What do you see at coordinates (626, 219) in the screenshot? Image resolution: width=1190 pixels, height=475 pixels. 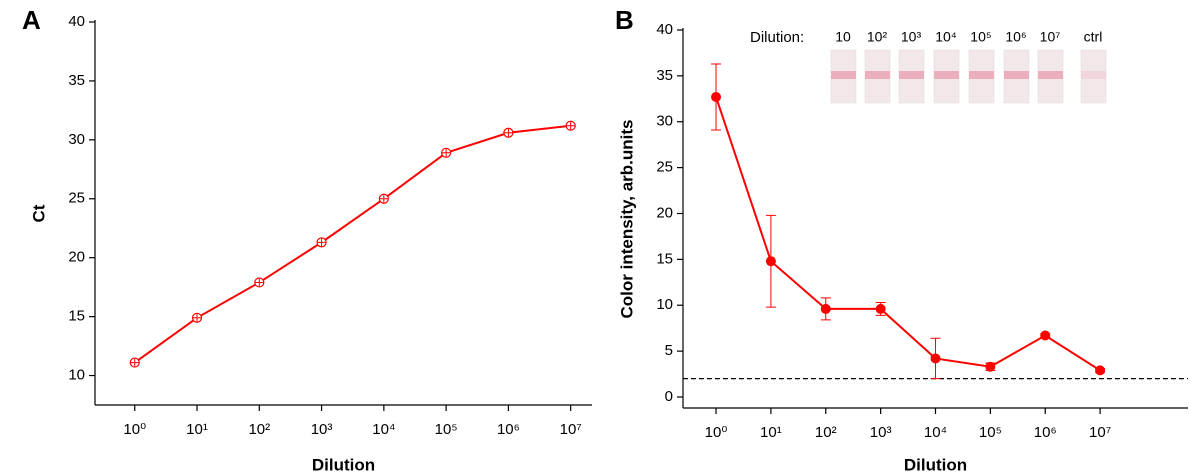 I see `y-axis-label: Color intensity, arb.units` at bounding box center [626, 219].